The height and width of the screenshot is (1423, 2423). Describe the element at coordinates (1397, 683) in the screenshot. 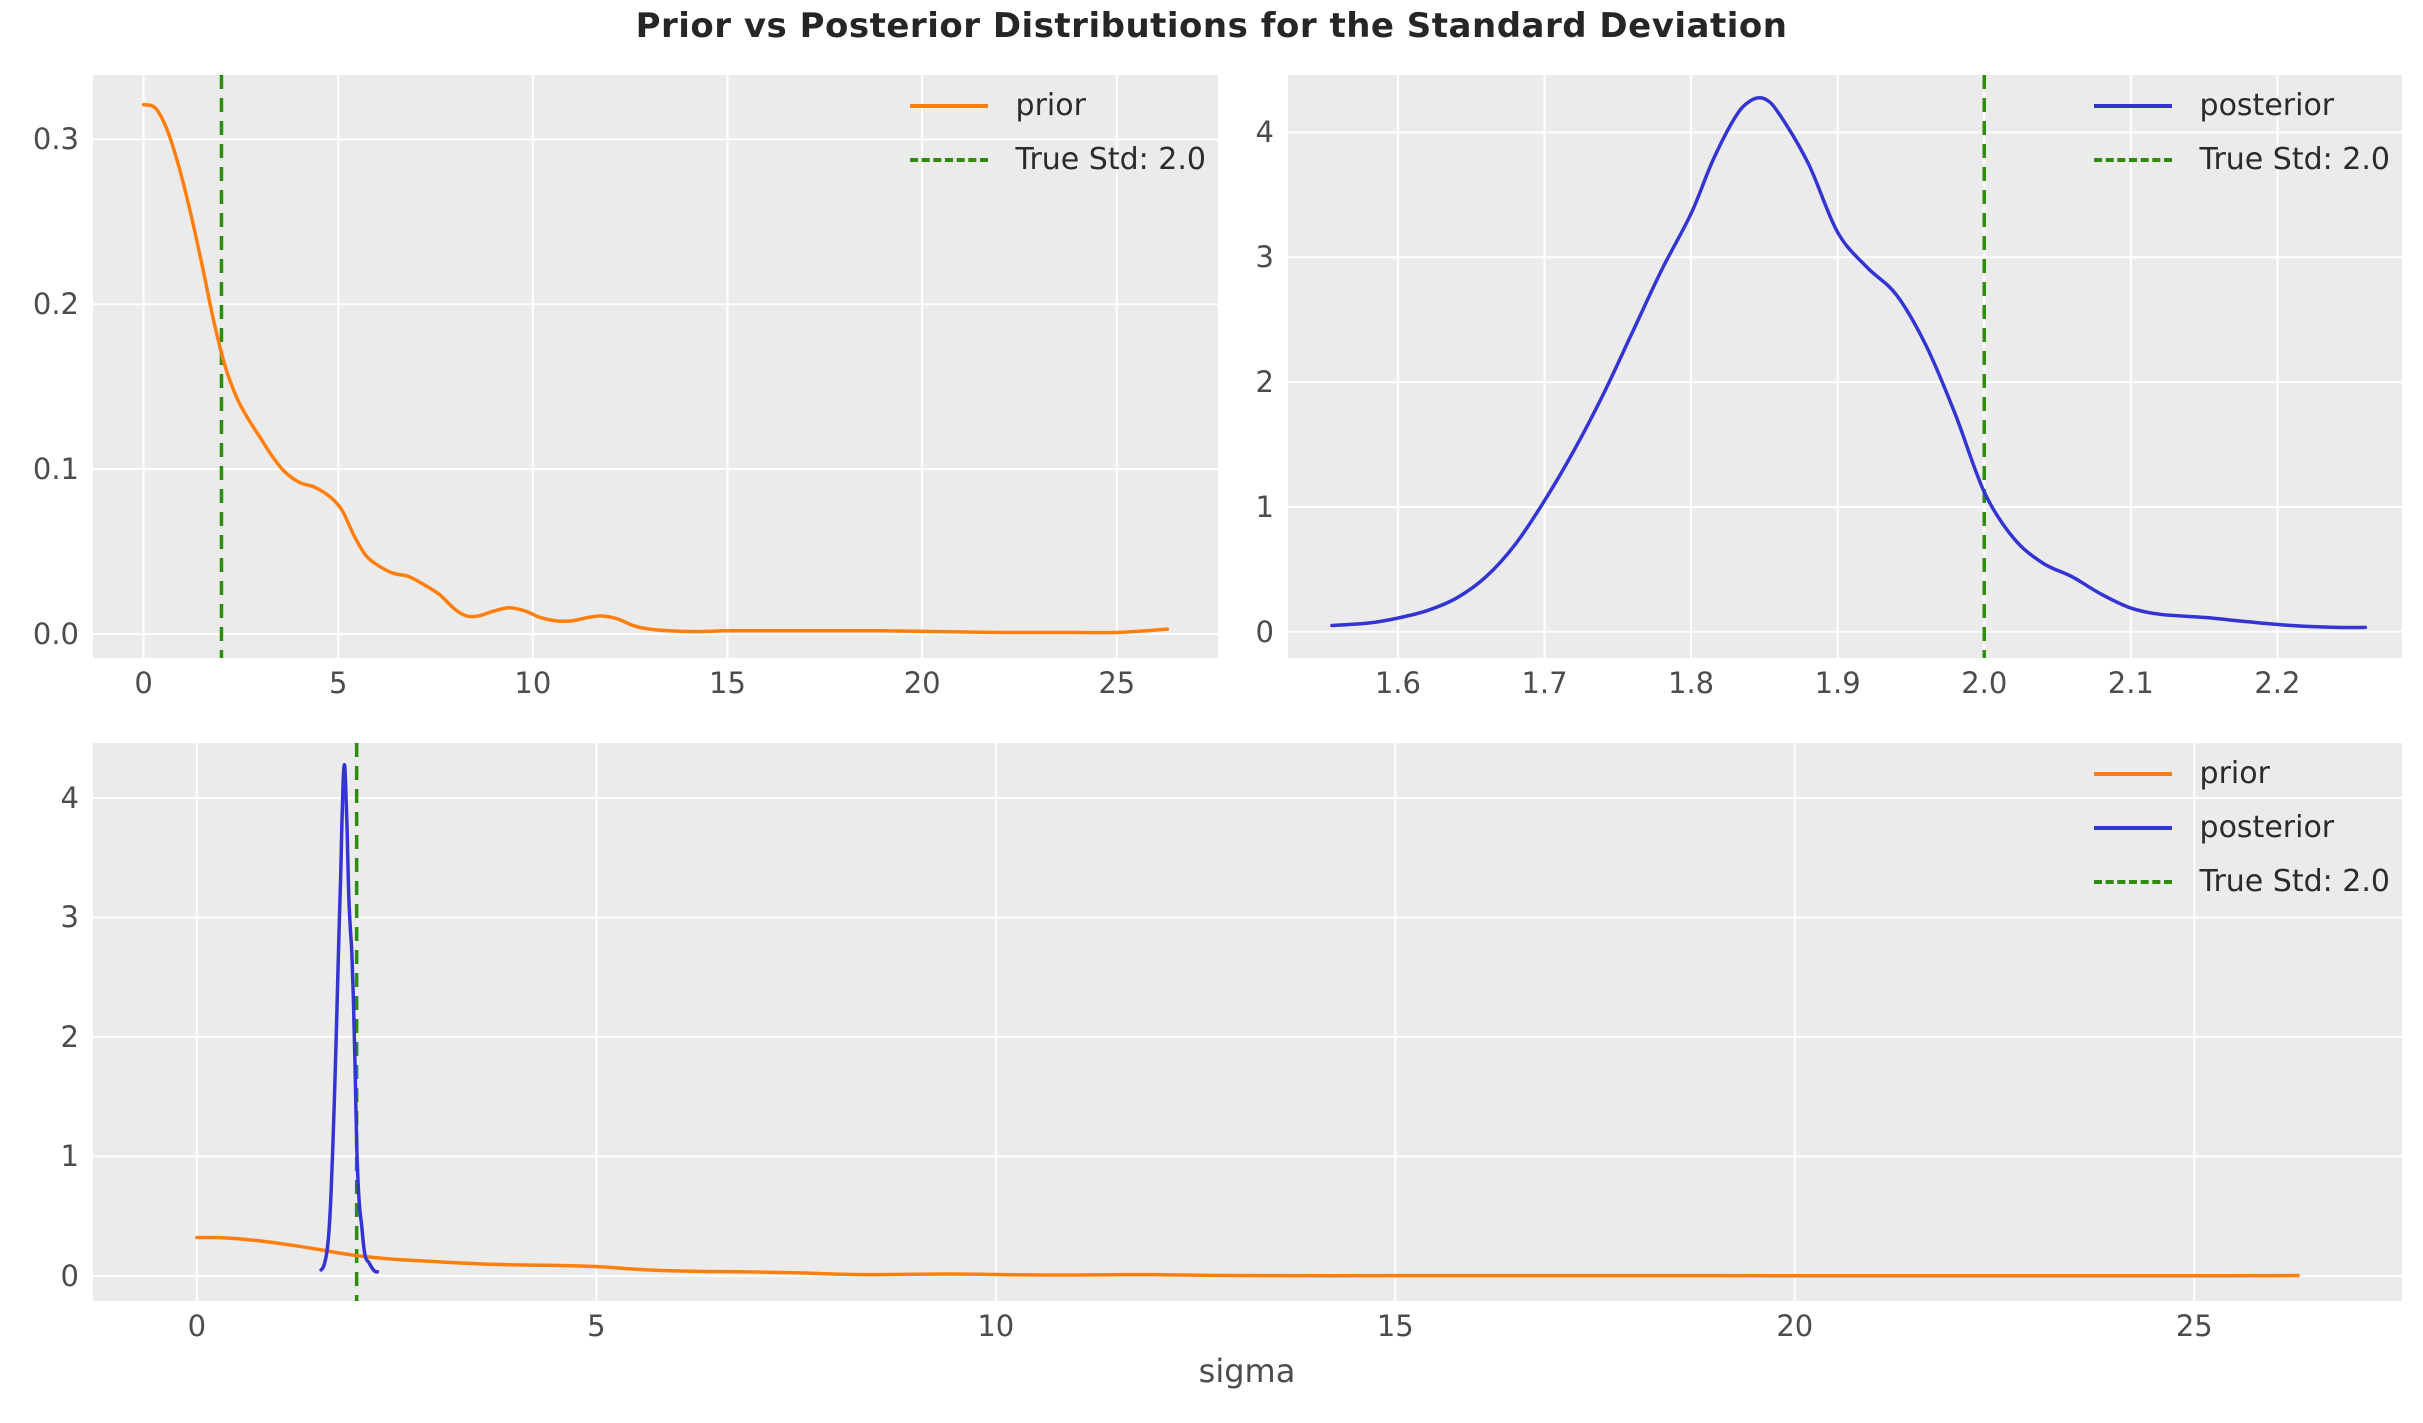

I see `x-tick-label: 1.6` at that location.